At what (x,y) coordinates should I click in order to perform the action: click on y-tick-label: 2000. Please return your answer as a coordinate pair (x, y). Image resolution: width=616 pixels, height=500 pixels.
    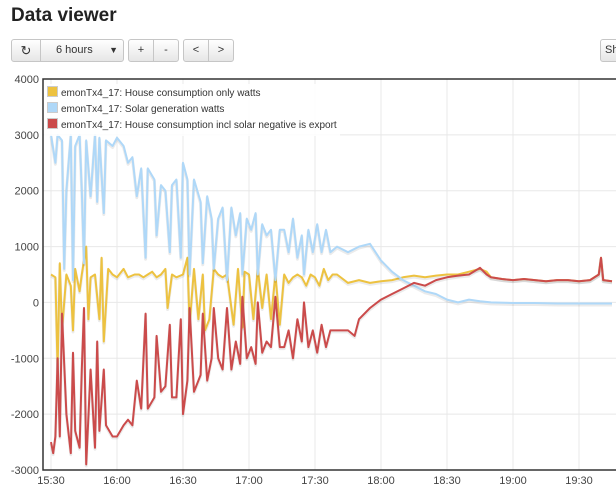
    Looking at the image, I should click on (27, 192).